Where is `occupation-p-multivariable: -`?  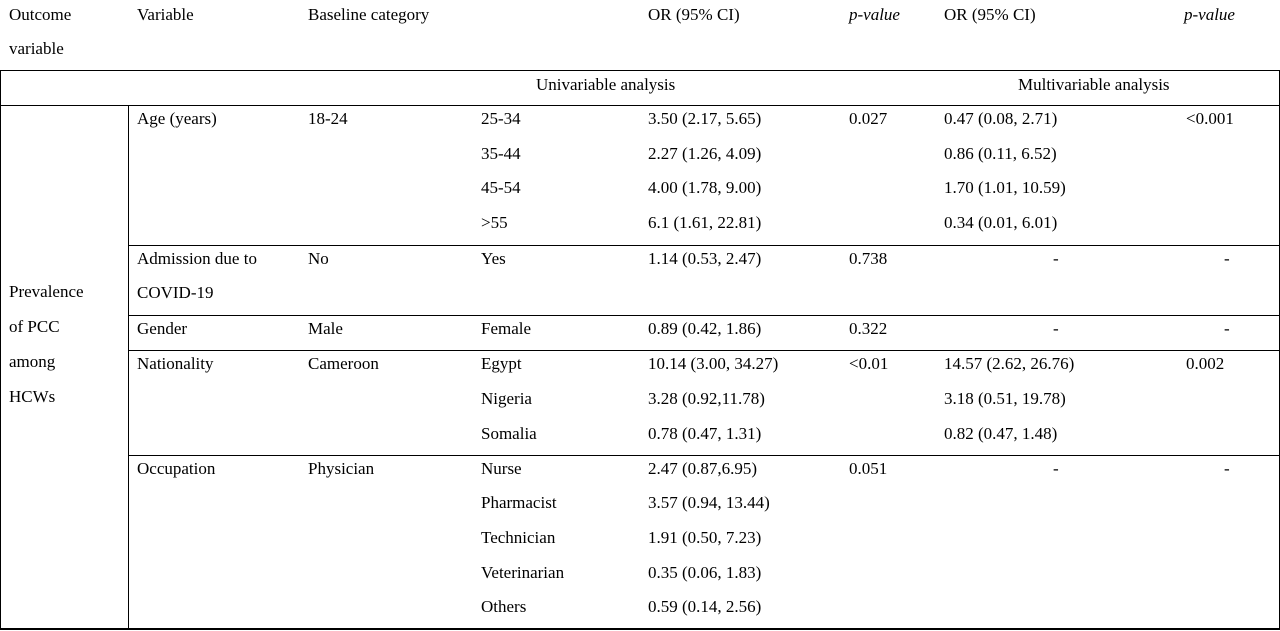
occupation-p-multivariable: - is located at coordinates (1227, 468).